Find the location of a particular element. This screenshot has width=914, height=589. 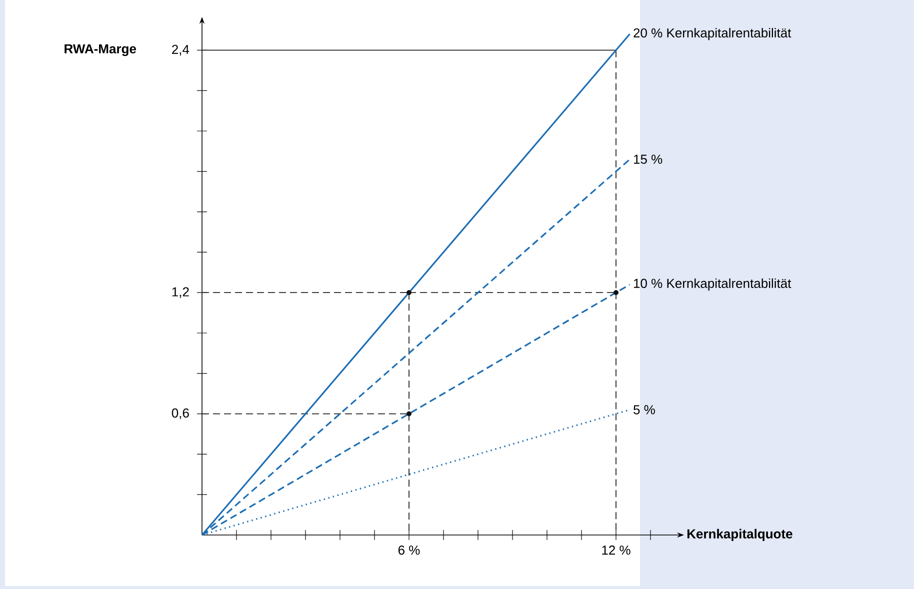

x-tick-label: 6 % is located at coordinates (409, 550).